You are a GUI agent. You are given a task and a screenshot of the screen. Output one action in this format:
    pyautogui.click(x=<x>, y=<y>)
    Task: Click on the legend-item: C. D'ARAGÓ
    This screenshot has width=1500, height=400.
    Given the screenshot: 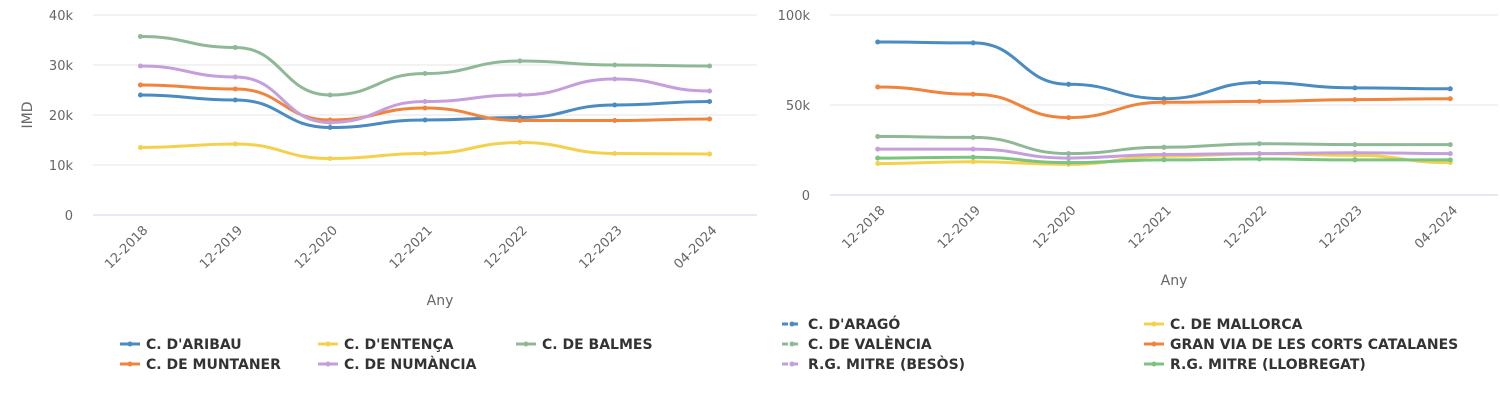 What is the action you would take?
    pyautogui.click(x=841, y=324)
    